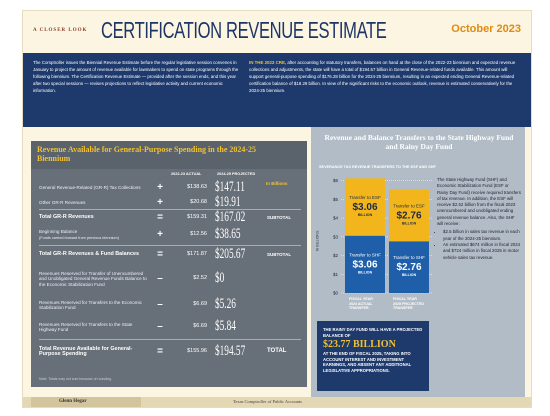 This screenshot has height=416, width=550. I want to click on date: October 2023, so click(486, 29).